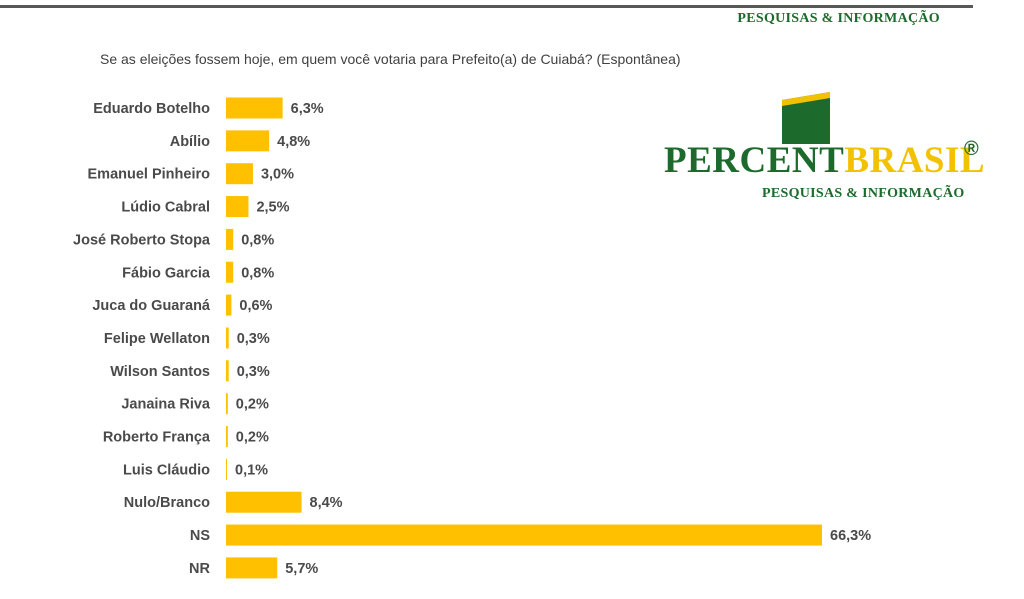  What do you see at coordinates (151, 109) in the screenshot?
I see `category-label: Eduardo Botelho` at bounding box center [151, 109].